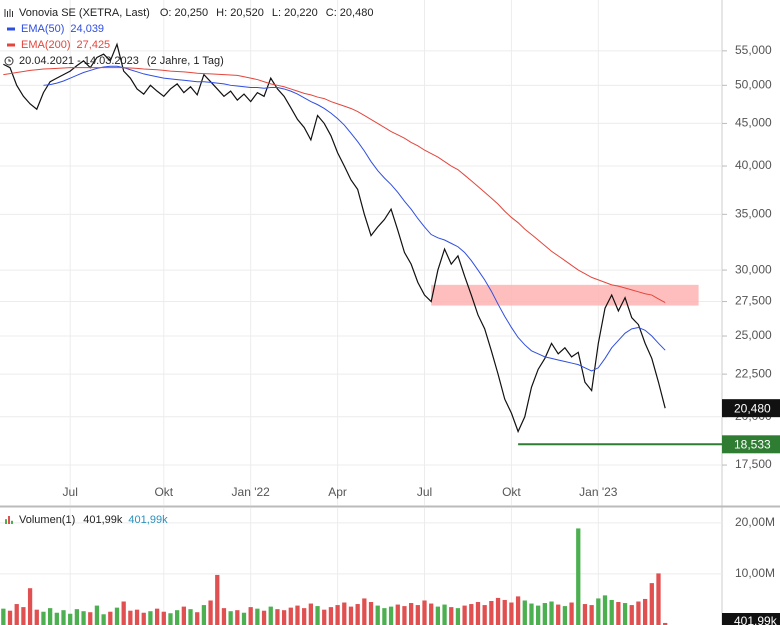 Image resolution: width=780 pixels, height=625 pixels. Describe the element at coordinates (251, 492) in the screenshot. I see `x-tick-label: Jan '22` at that location.